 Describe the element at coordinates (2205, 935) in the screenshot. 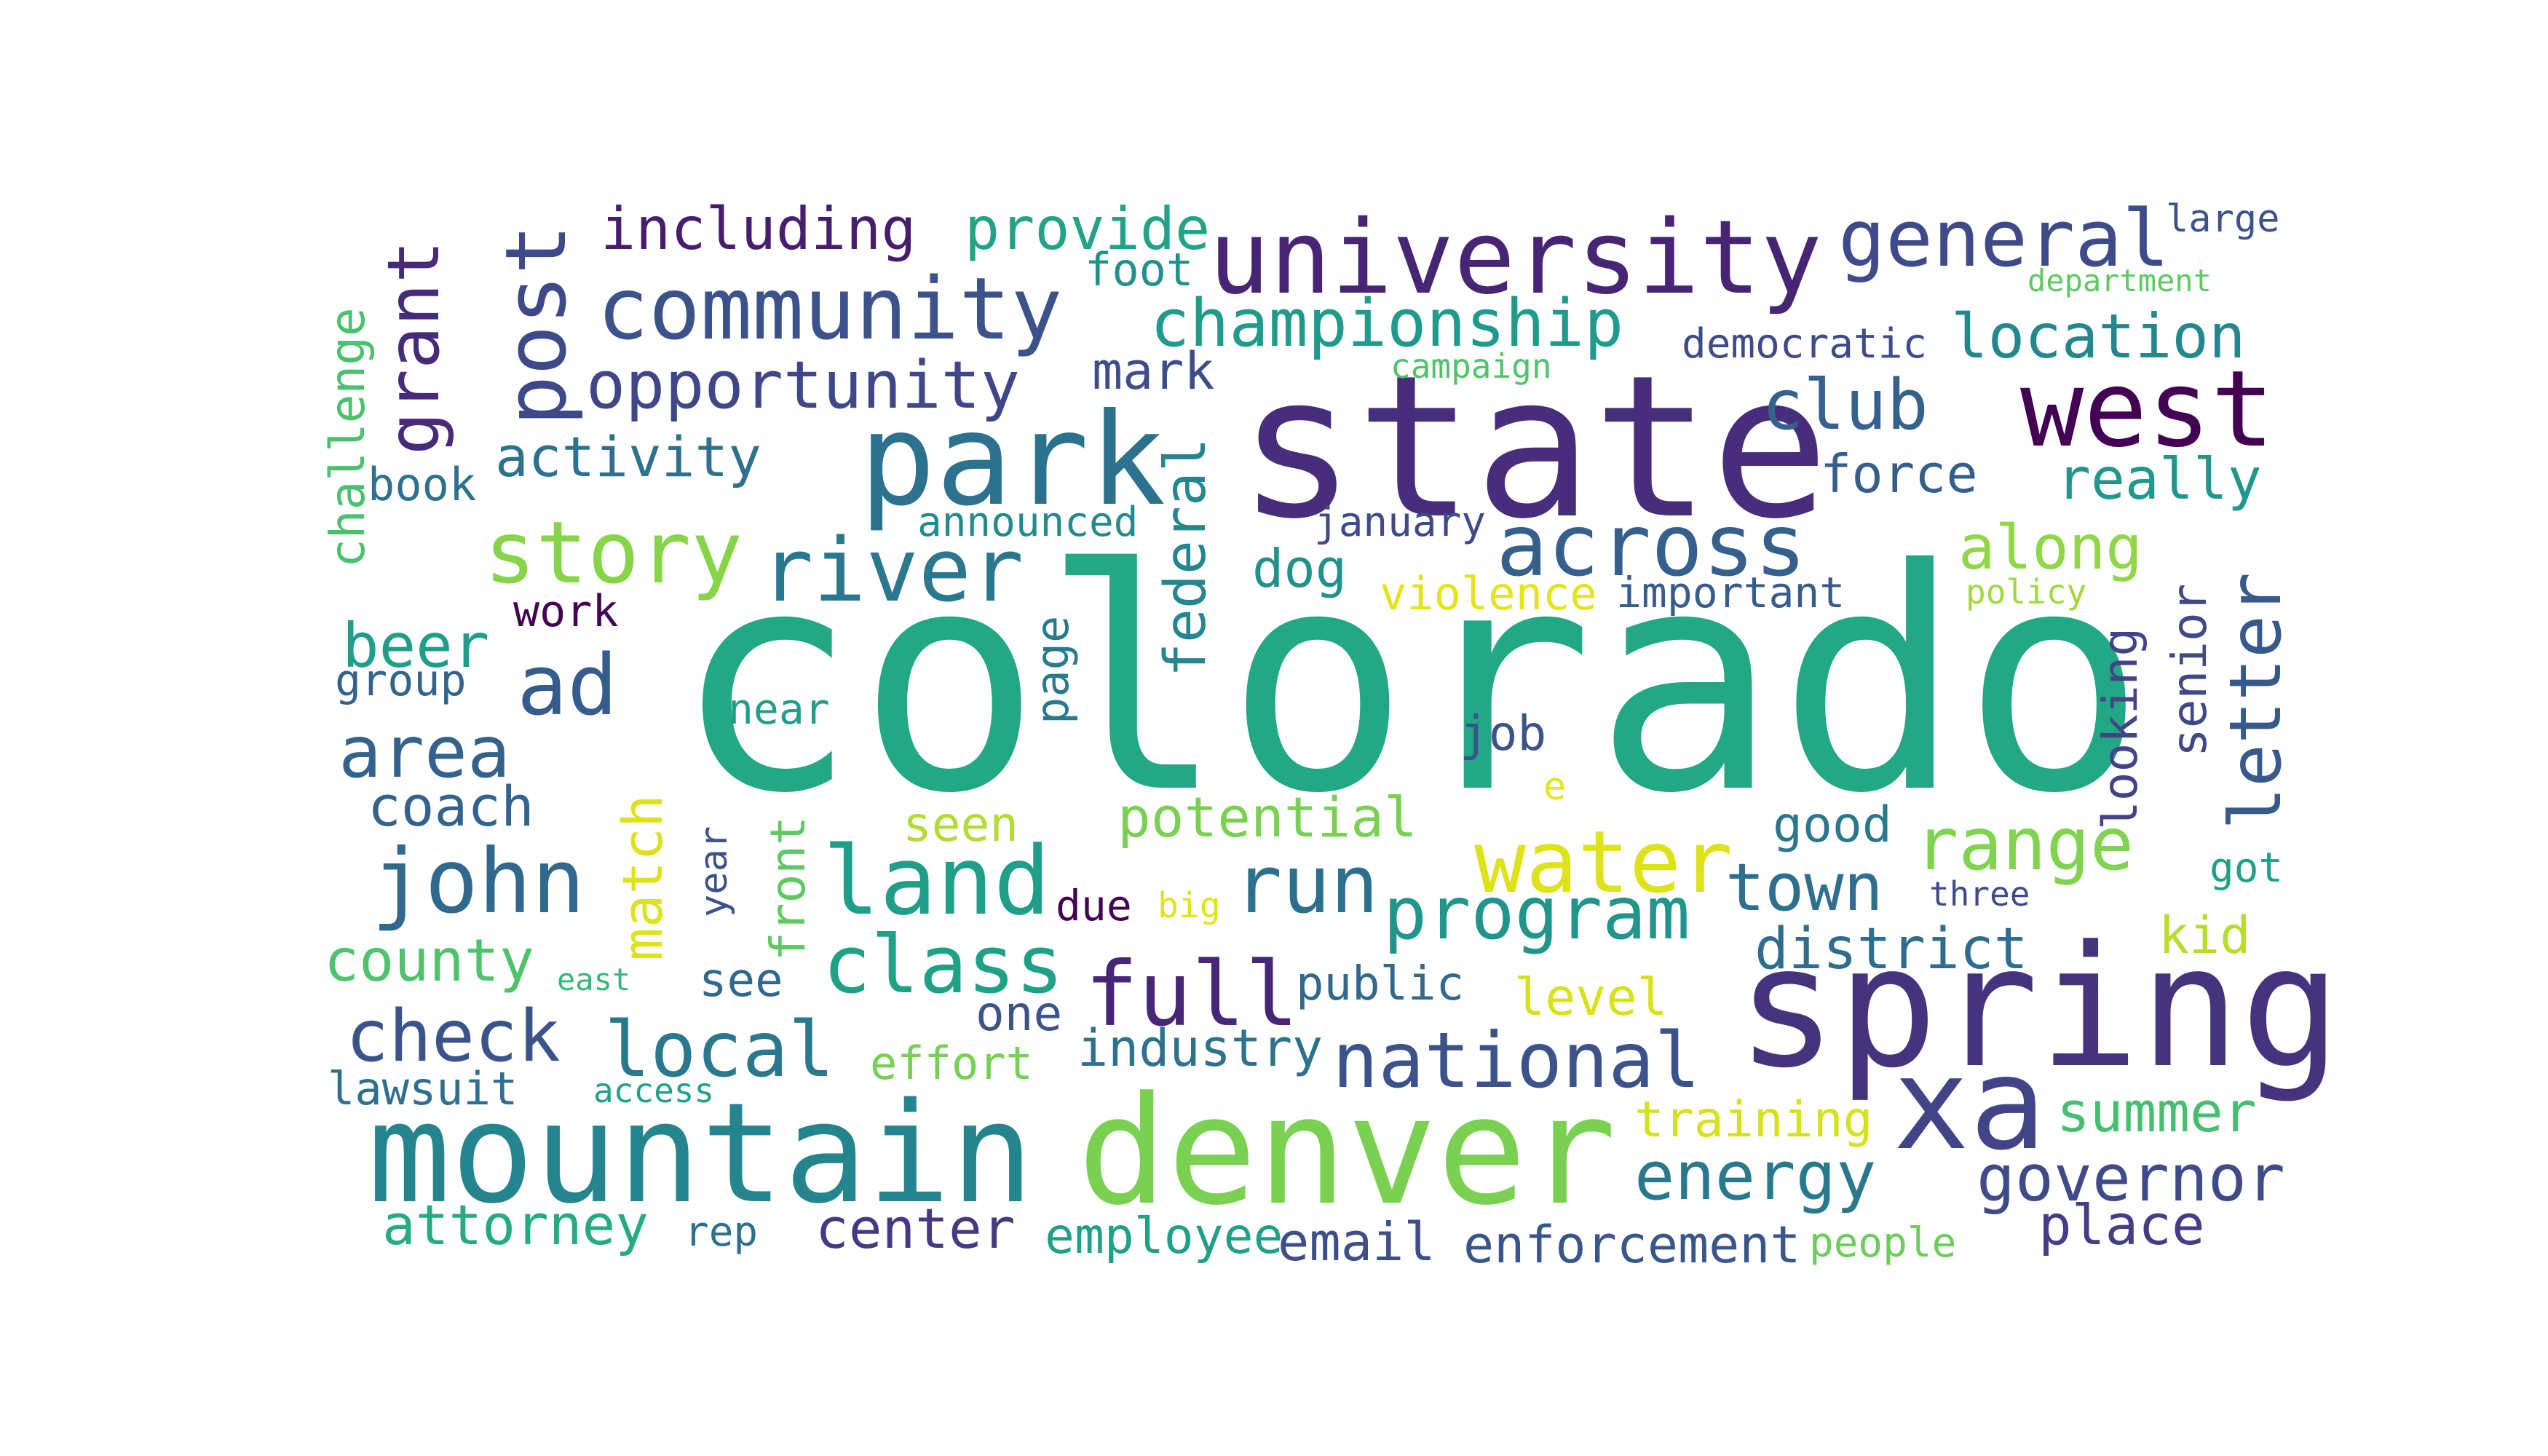

I see `word-kid: kid` at that location.